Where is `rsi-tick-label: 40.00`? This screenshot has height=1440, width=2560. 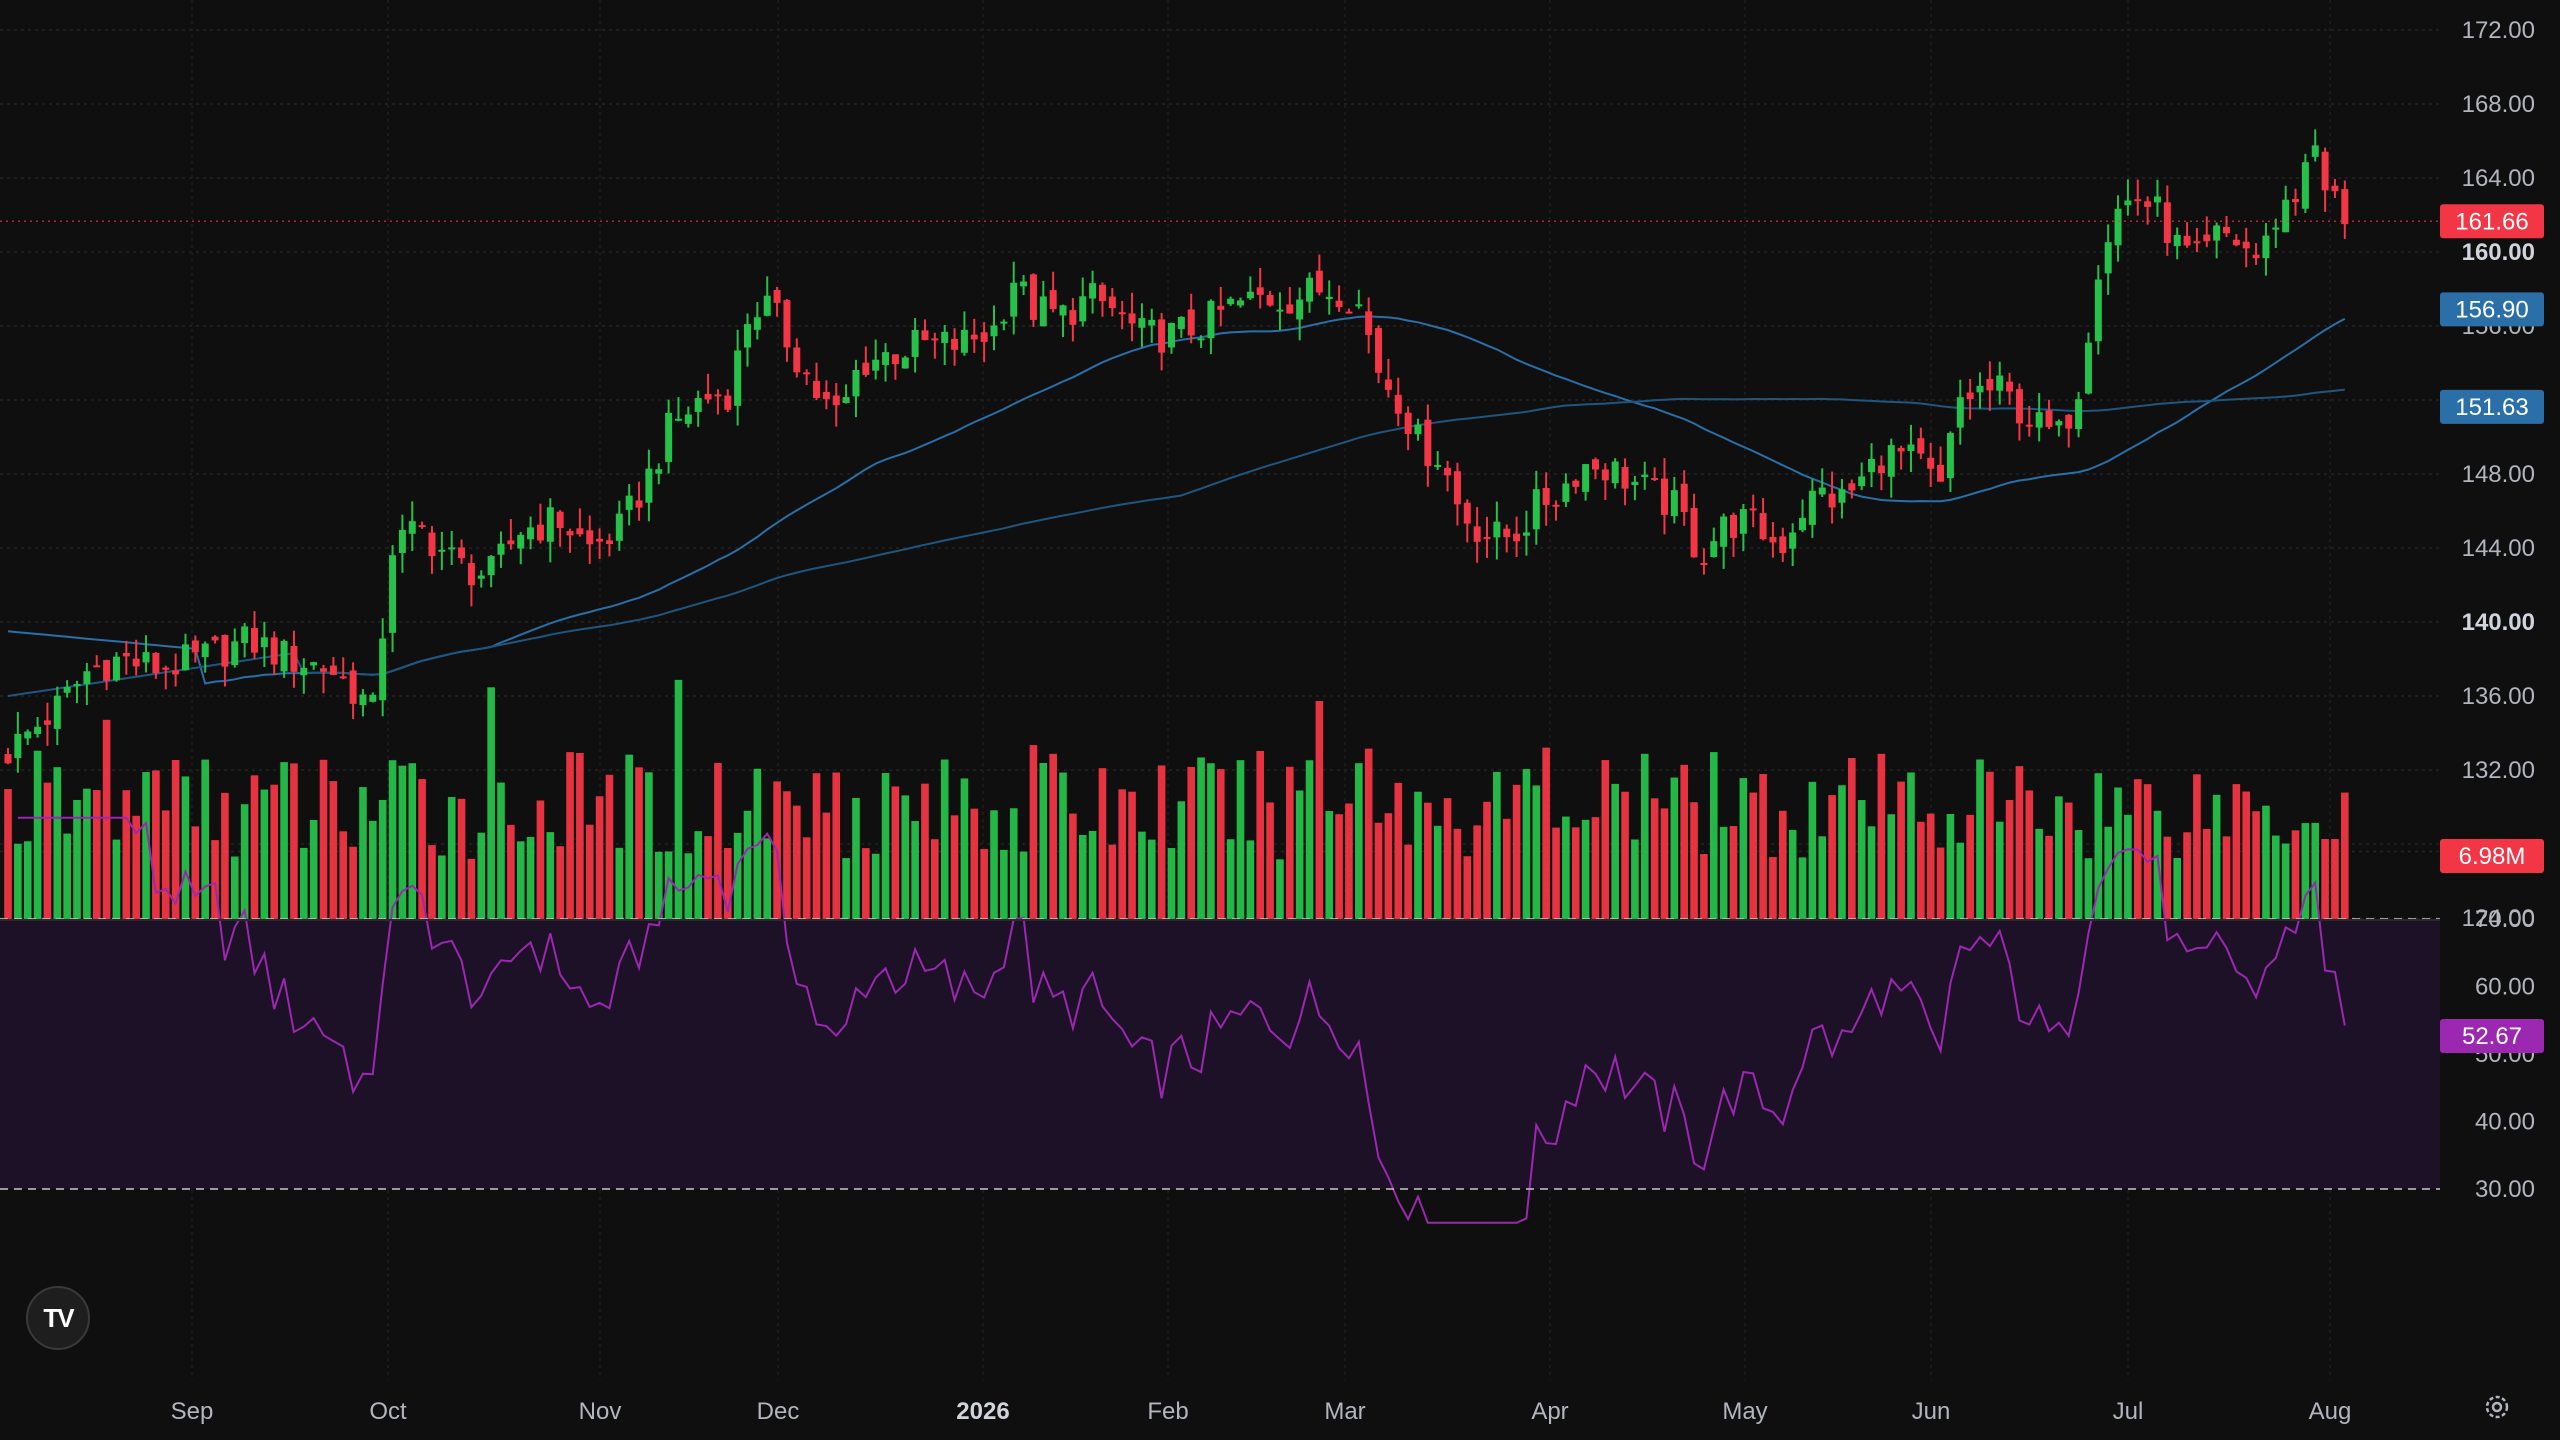
rsi-tick-label: 40.00 is located at coordinates (2505, 1122).